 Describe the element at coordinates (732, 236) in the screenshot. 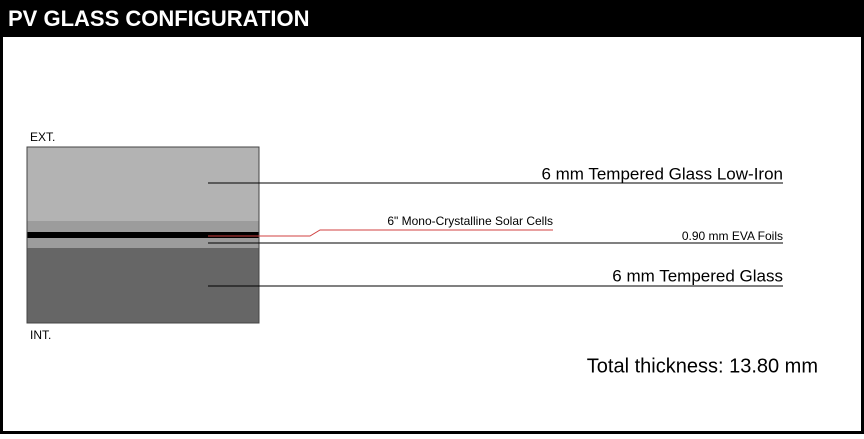

I see `layer-label: 0.90 mm EVA Foils` at that location.